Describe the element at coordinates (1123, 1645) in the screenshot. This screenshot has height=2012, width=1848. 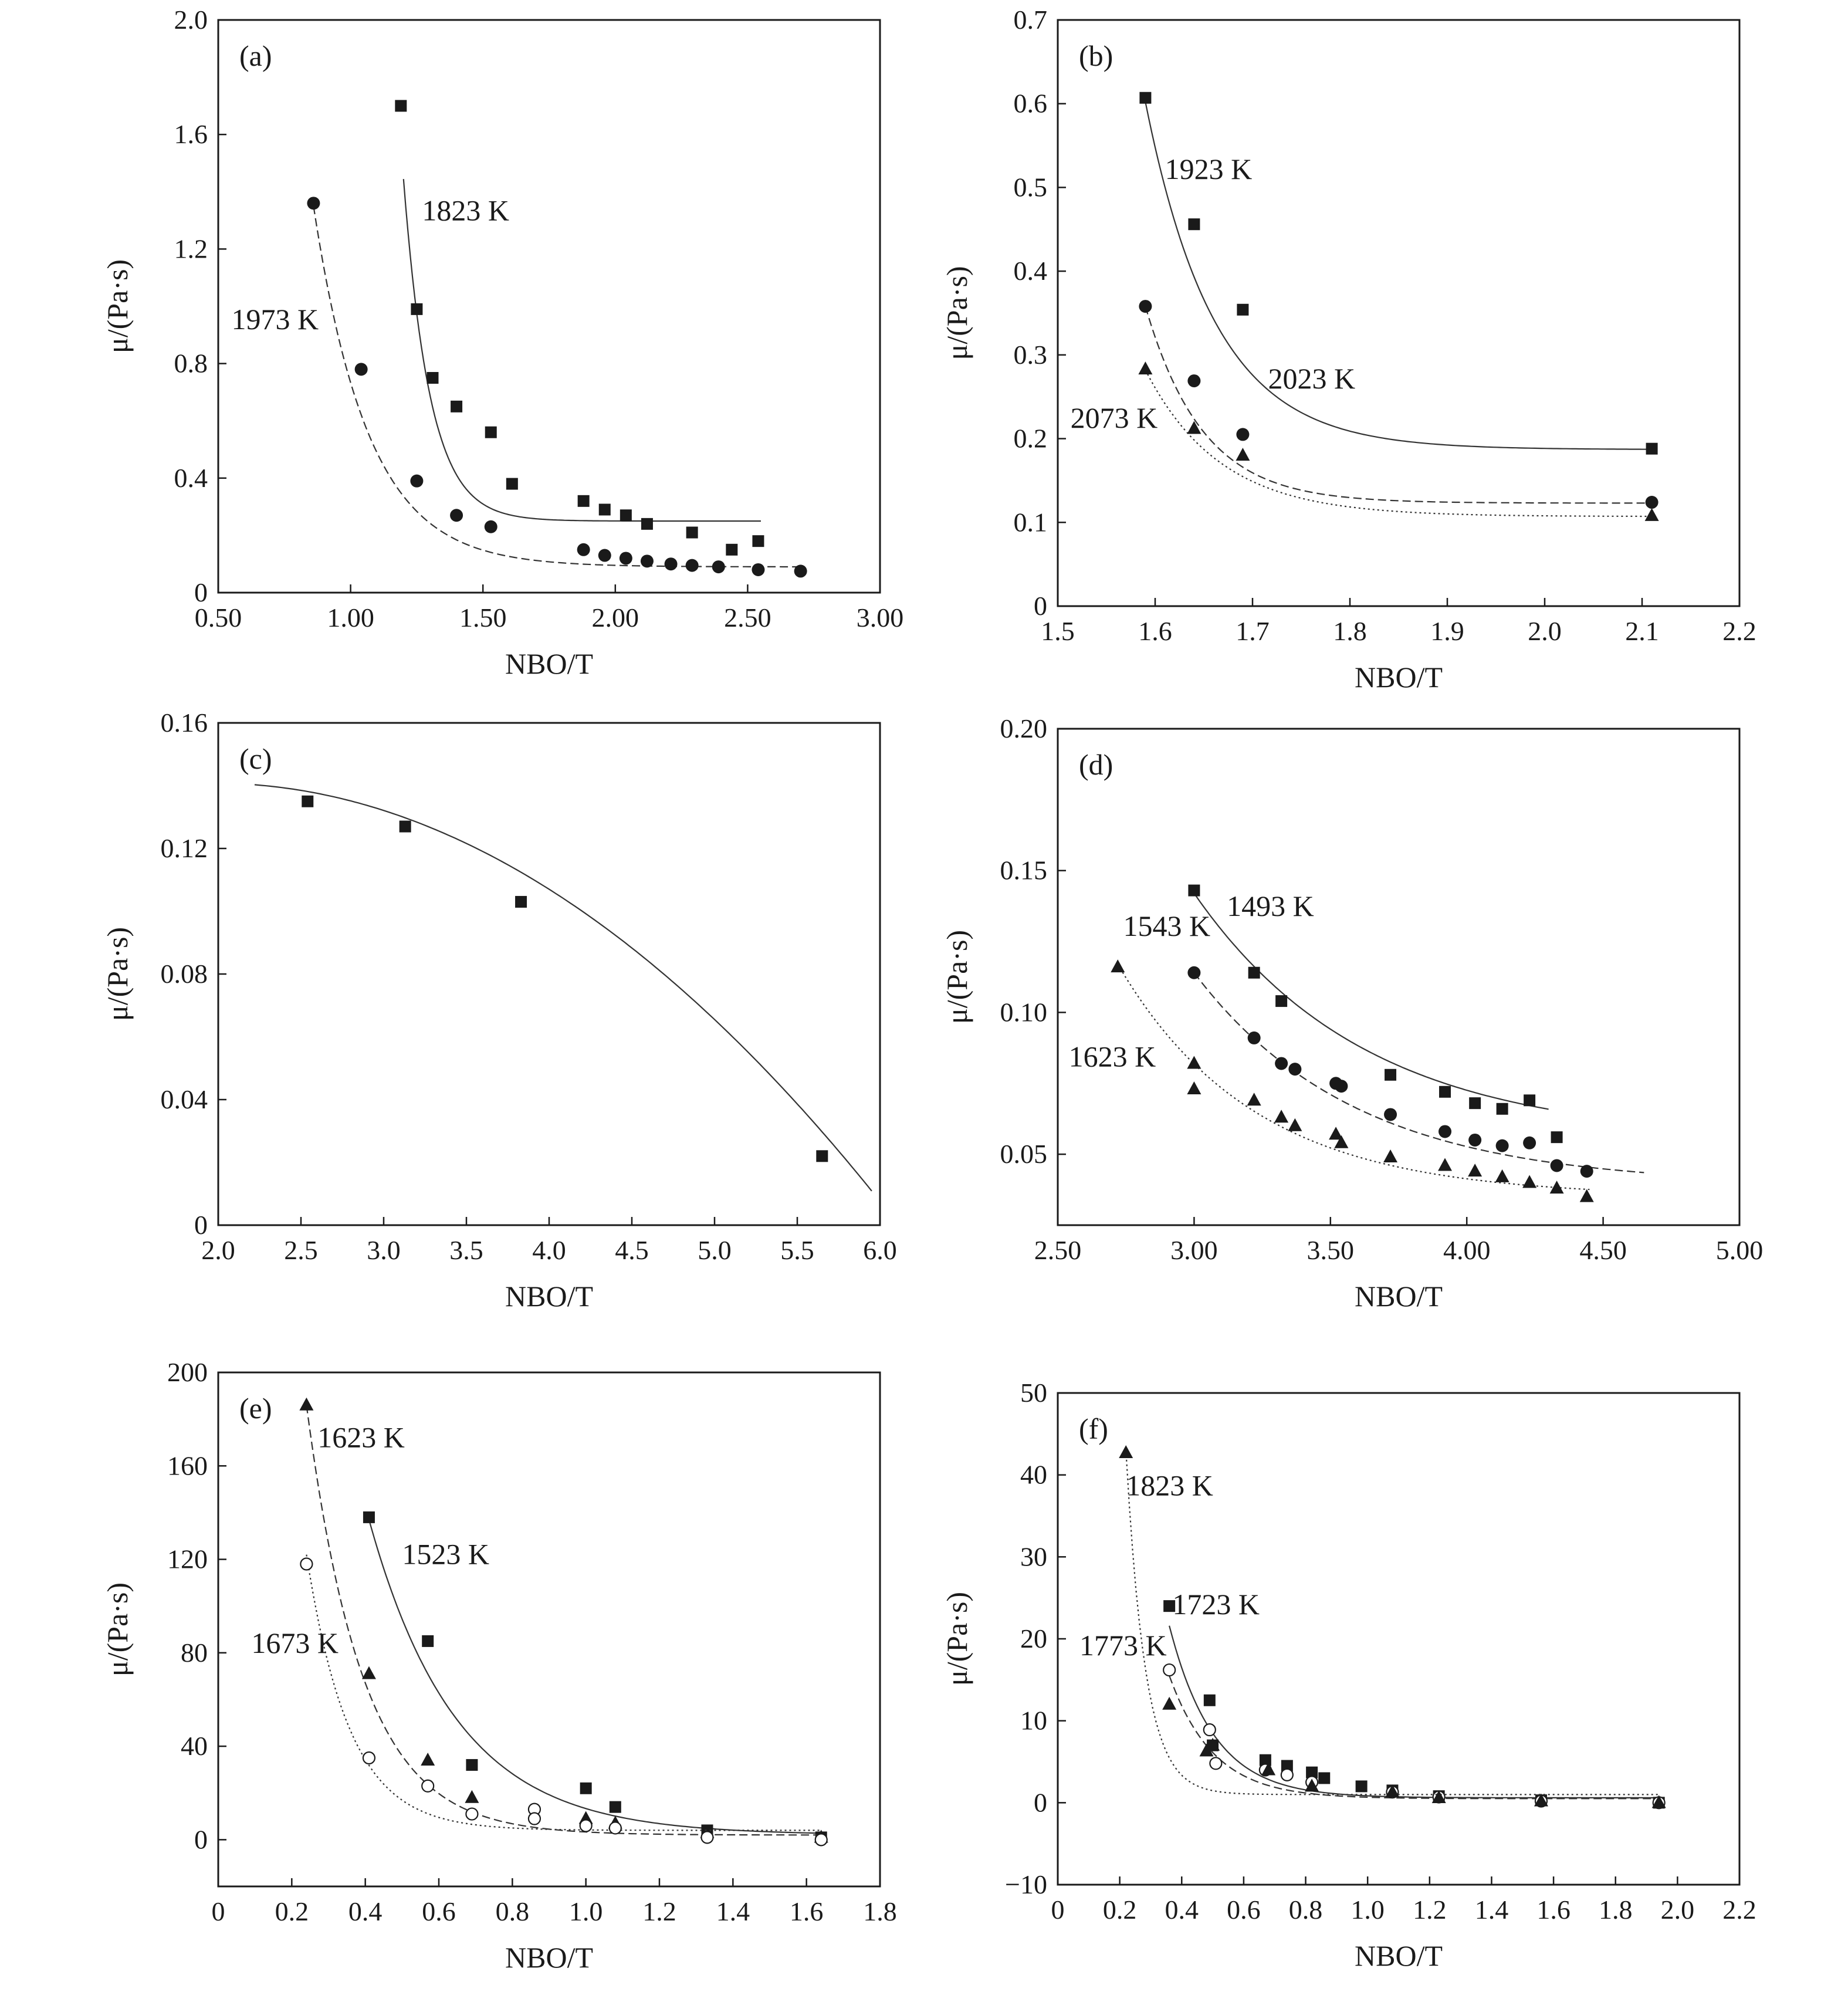
I see `temperature-label: 1773 K` at that location.